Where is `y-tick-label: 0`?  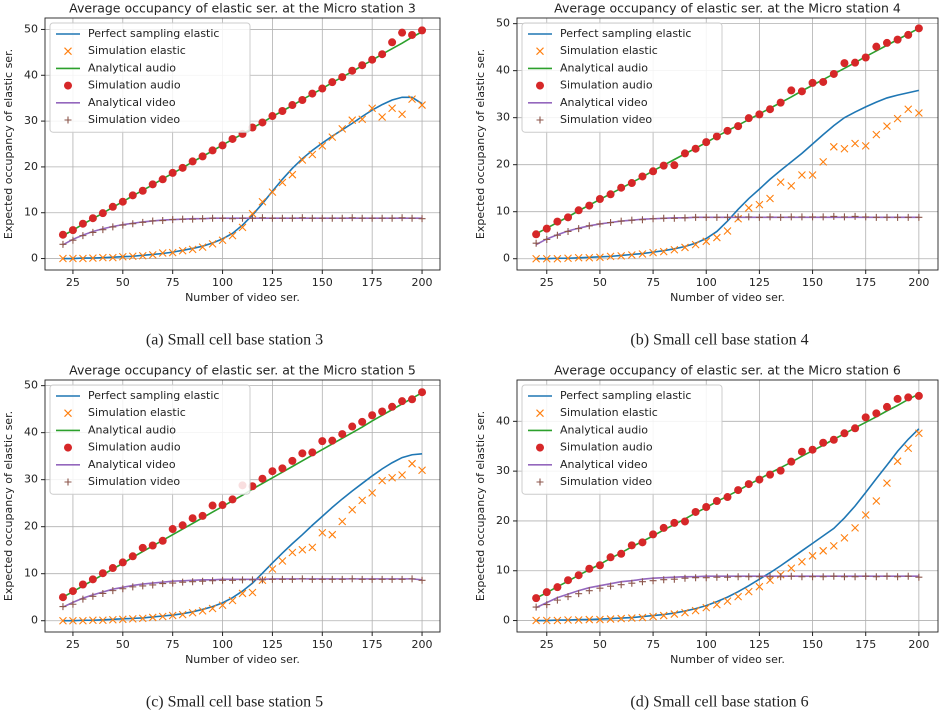 y-tick-label: 0 is located at coordinates (34, 620).